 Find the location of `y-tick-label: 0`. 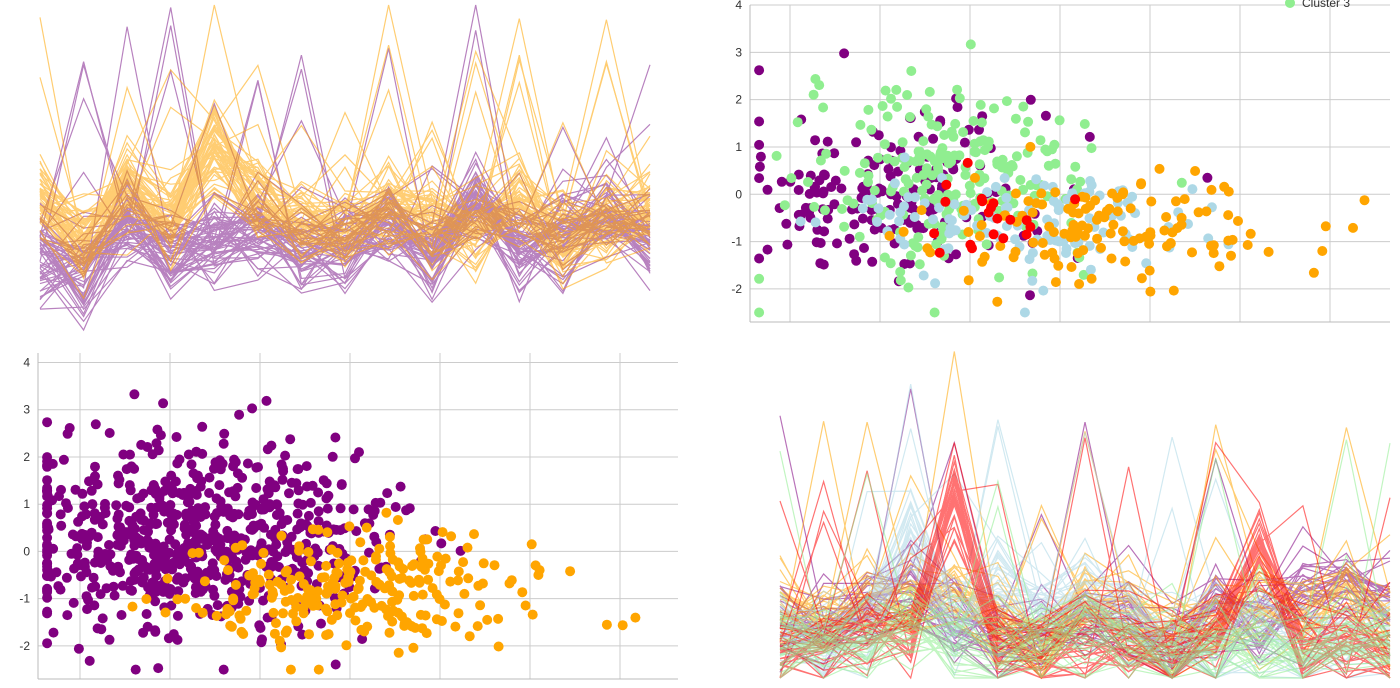

y-tick-label: 0 is located at coordinates (26, 551).